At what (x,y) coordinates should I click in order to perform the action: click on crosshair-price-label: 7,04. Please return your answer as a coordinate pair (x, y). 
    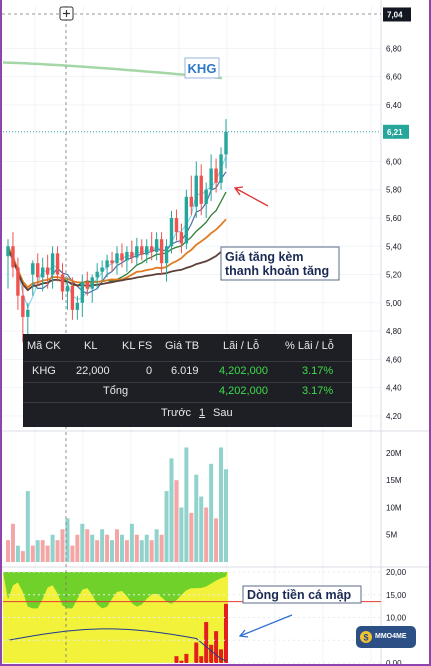
    Looking at the image, I should click on (395, 14).